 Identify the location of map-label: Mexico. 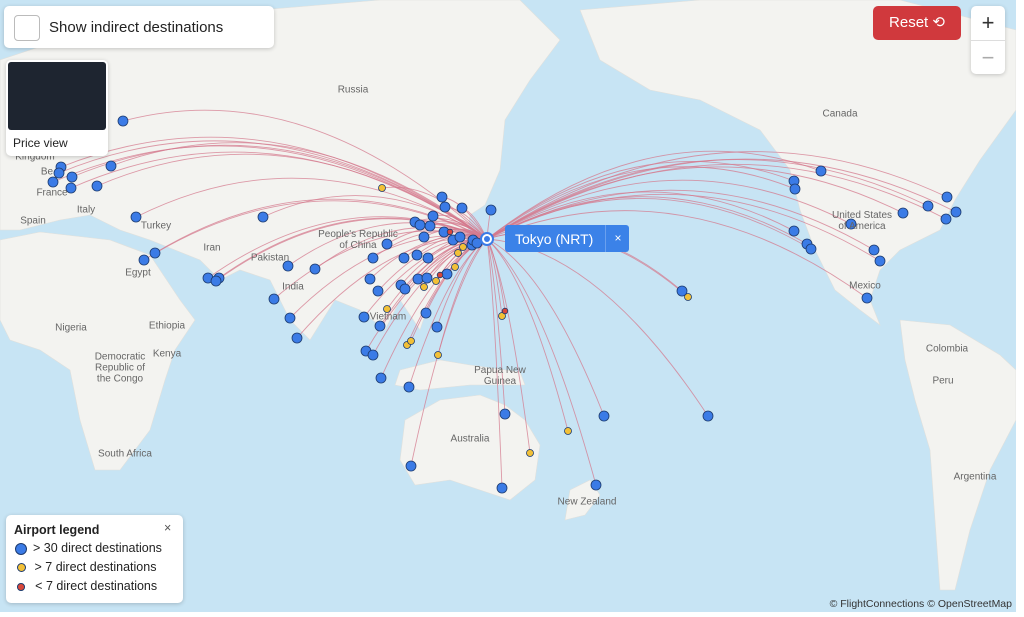
(865, 286).